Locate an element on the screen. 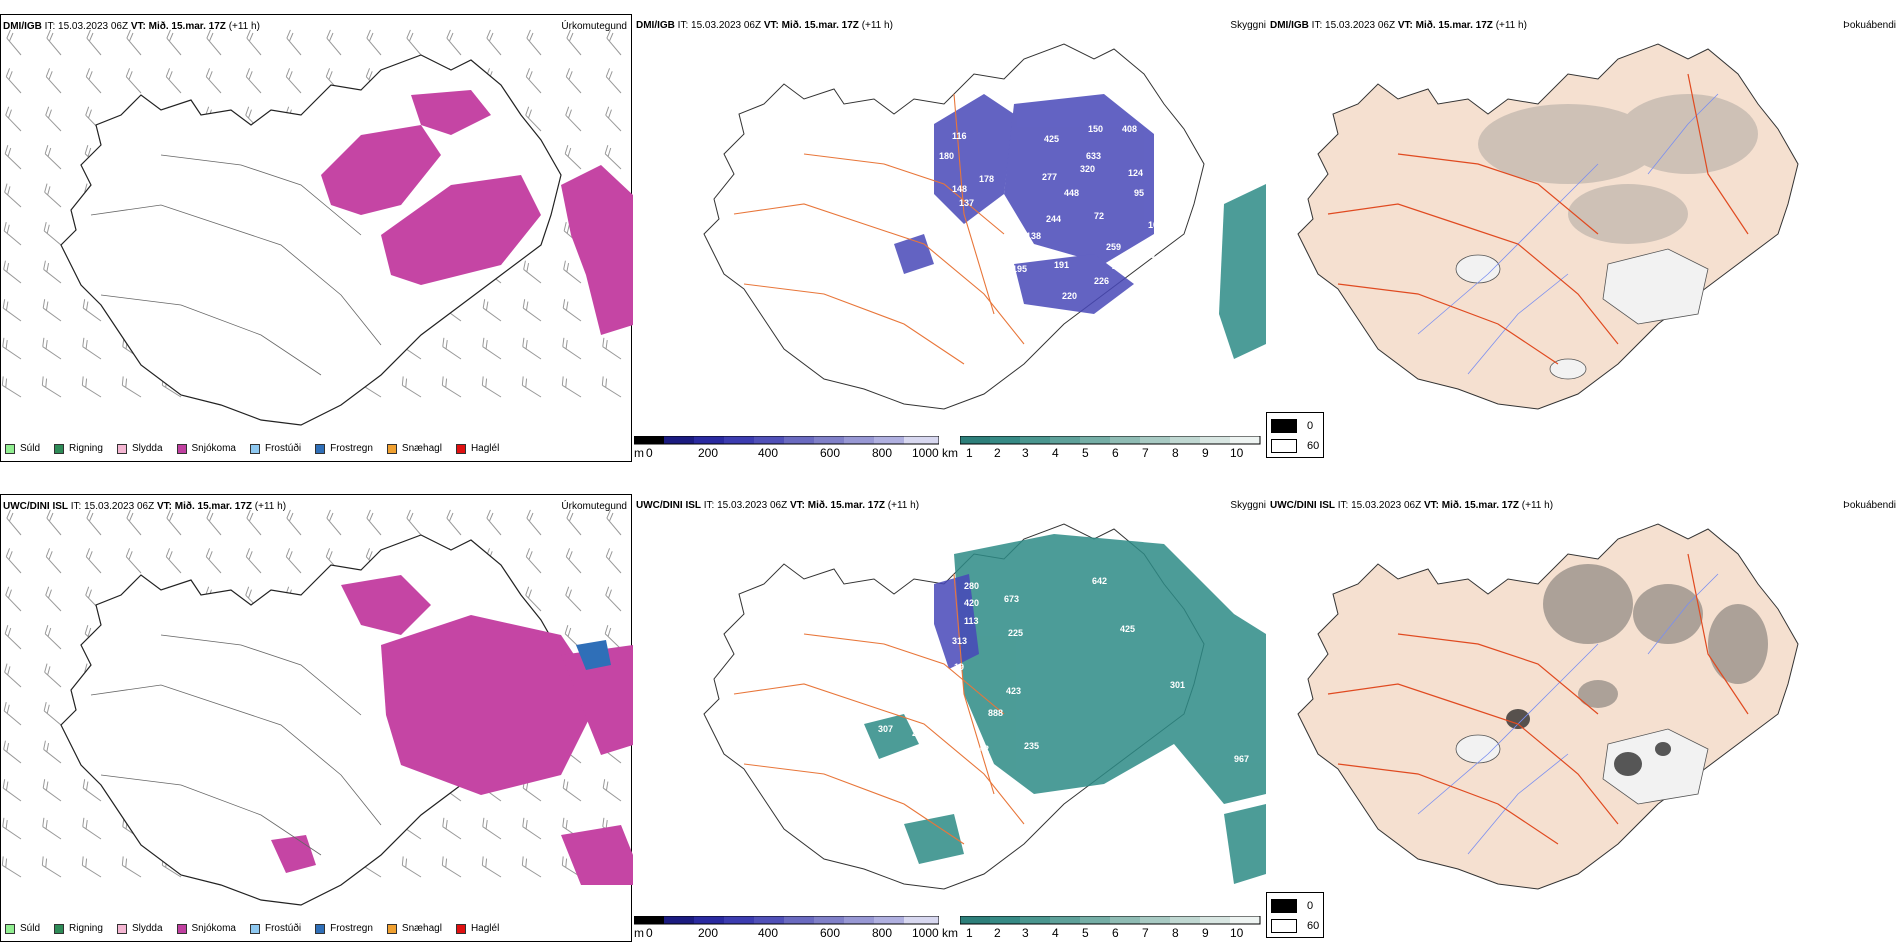 Image resolution: width=1900 pixels, height=950 pixels. colorbar-tick: 8 is located at coordinates (1175, 453).